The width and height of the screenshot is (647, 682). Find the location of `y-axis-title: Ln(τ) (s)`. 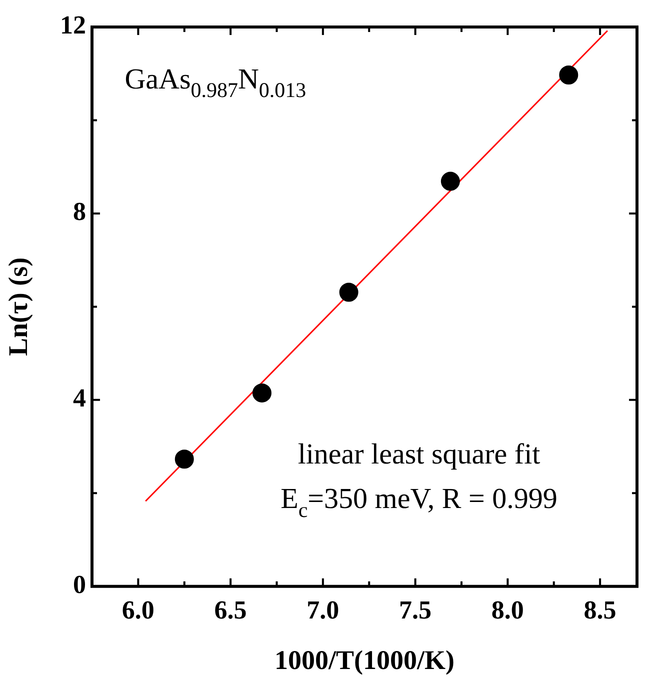

y-axis-title: Ln(τ) (s) is located at coordinates (18, 306).